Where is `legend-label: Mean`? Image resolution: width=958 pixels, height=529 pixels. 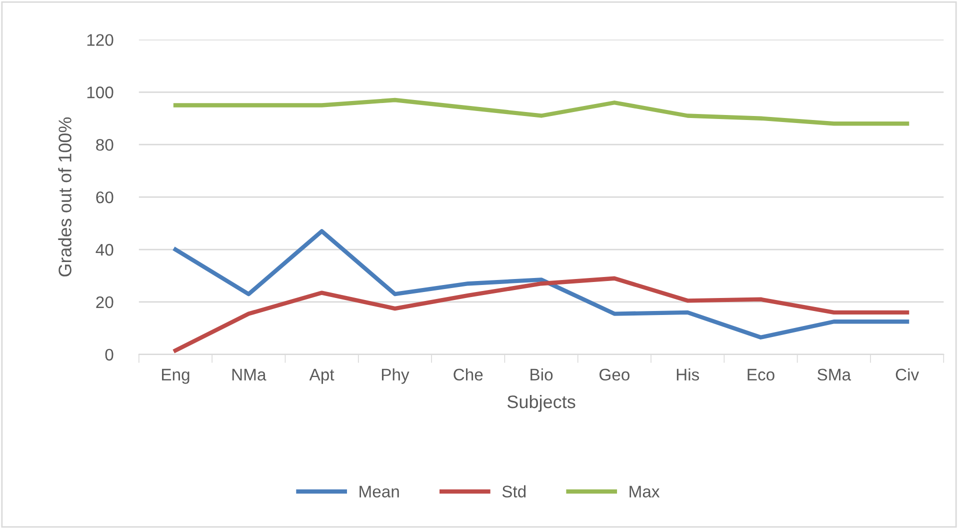 legend-label: Mean is located at coordinates (379, 492).